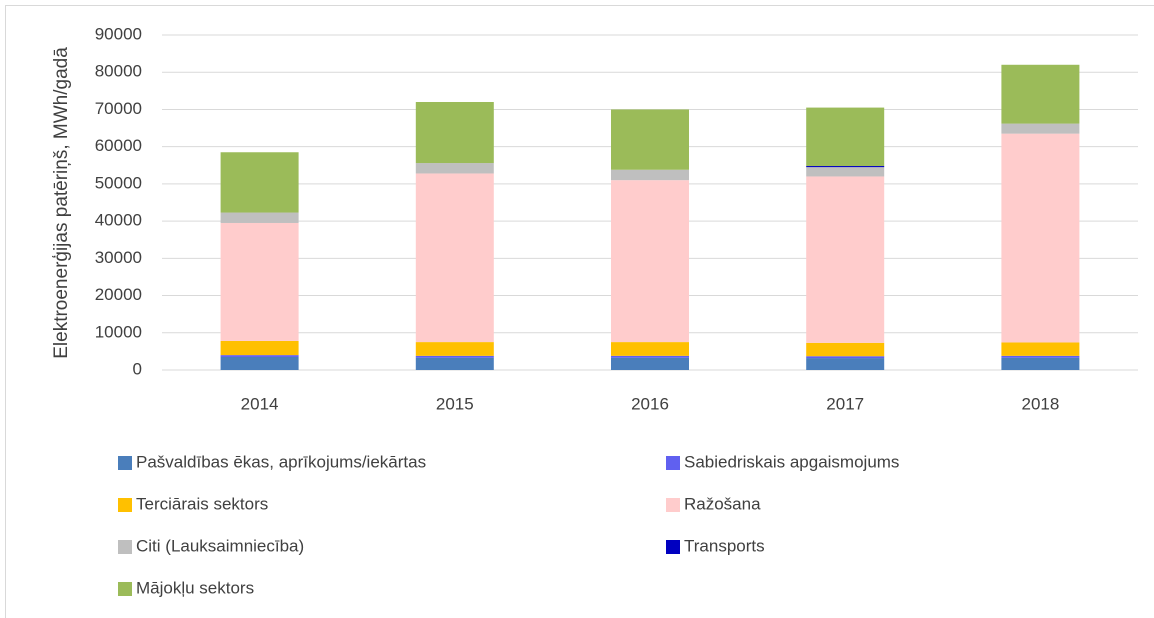 Image resolution: width=1154 pixels, height=618 pixels. What do you see at coordinates (650, 403) in the screenshot?
I see `x-tick-label: 2016` at bounding box center [650, 403].